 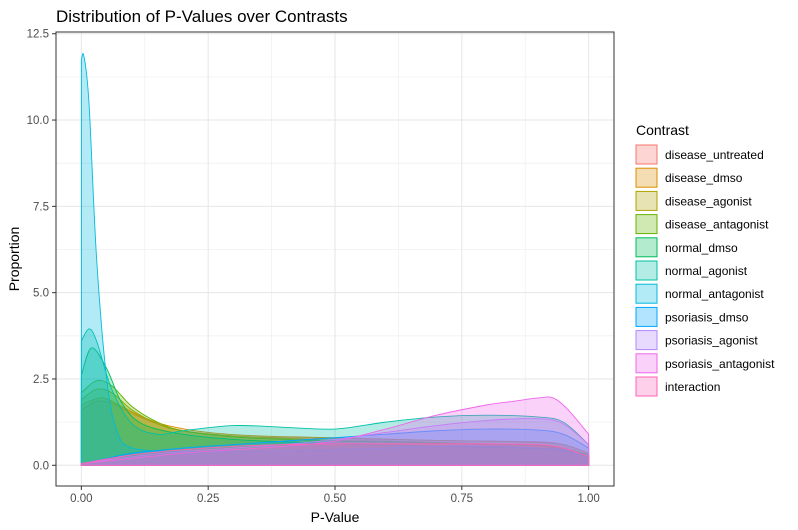 What do you see at coordinates (335, 517) in the screenshot?
I see `x-axis-title: P-Value` at bounding box center [335, 517].